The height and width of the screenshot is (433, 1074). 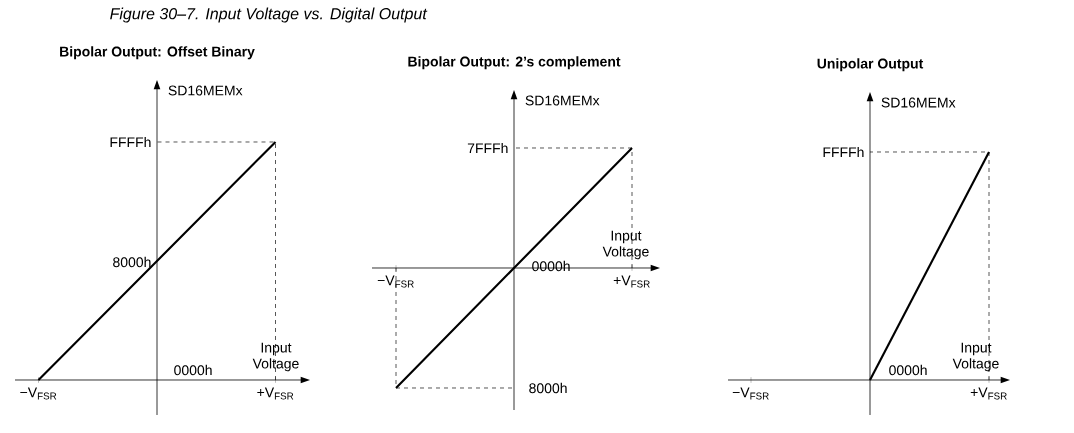 I want to click on chart-title: Bipolar Output: Offset Binary, so click(x=157, y=53).